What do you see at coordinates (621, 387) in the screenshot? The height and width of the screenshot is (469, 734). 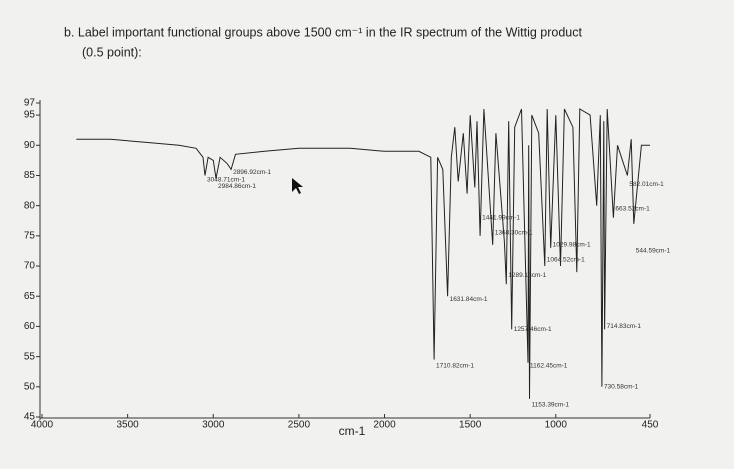 I see `peak-label: 730.58cm-1` at bounding box center [621, 387].